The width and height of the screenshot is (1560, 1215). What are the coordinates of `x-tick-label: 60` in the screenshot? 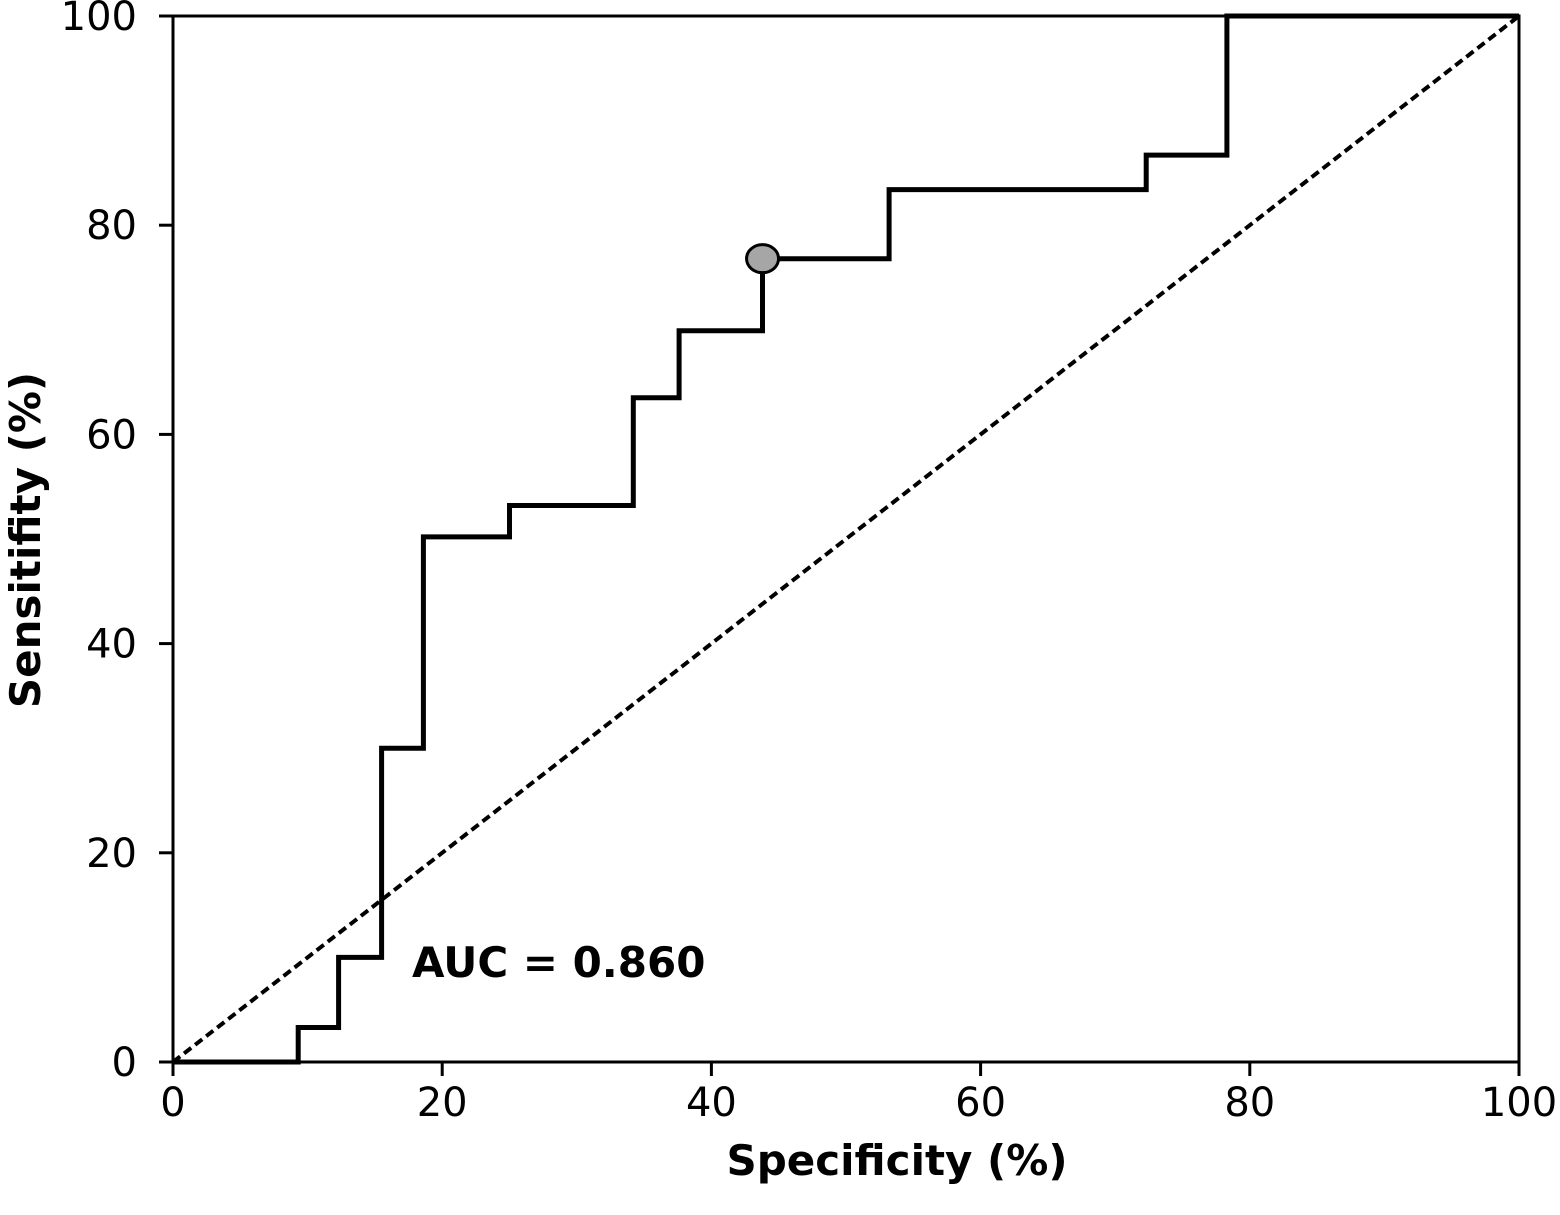 It's located at (980, 1103).